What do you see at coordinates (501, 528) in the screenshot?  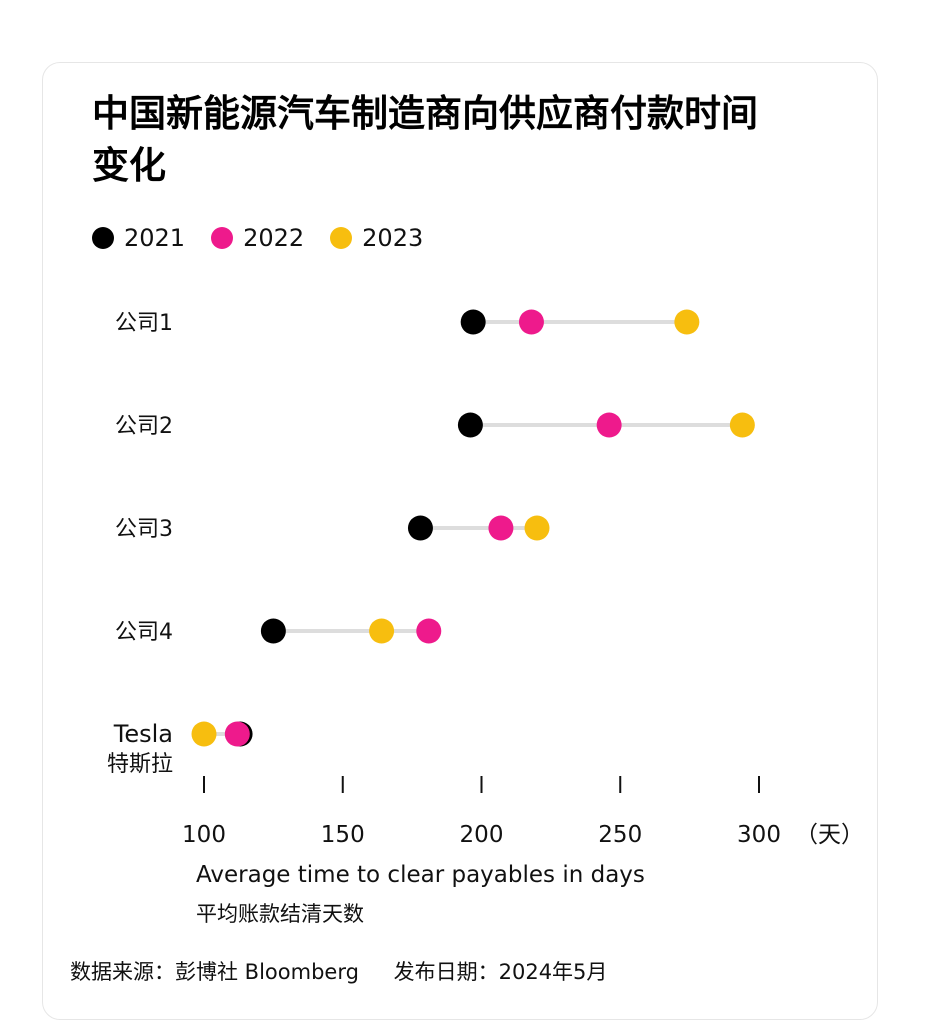 I see `dot-3-2022` at bounding box center [501, 528].